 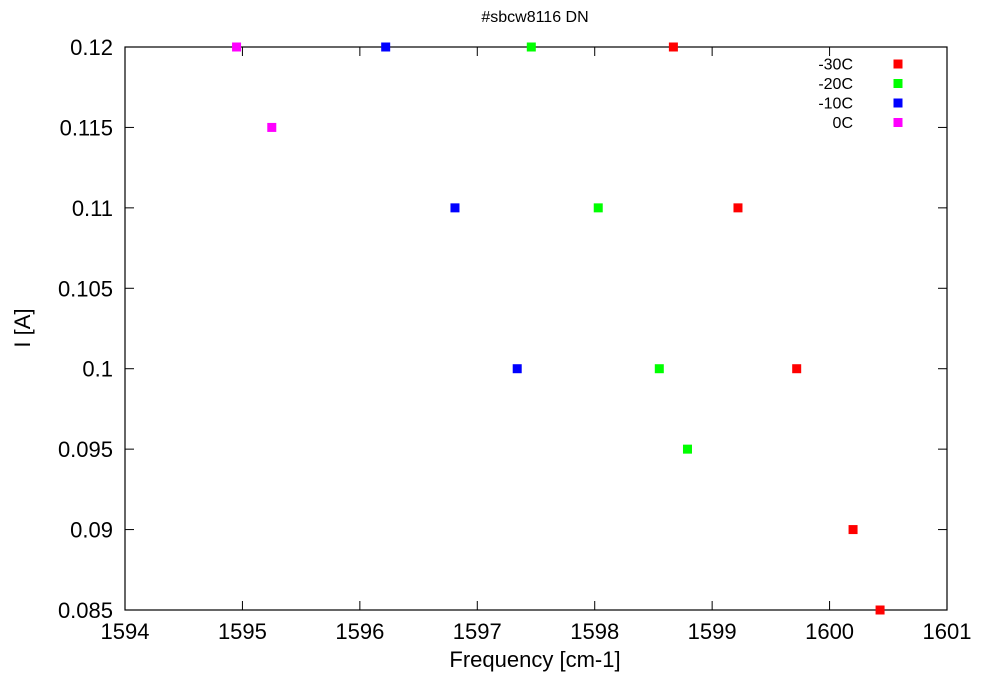 I want to click on x-tick-label: 1601, so click(x=947, y=631).